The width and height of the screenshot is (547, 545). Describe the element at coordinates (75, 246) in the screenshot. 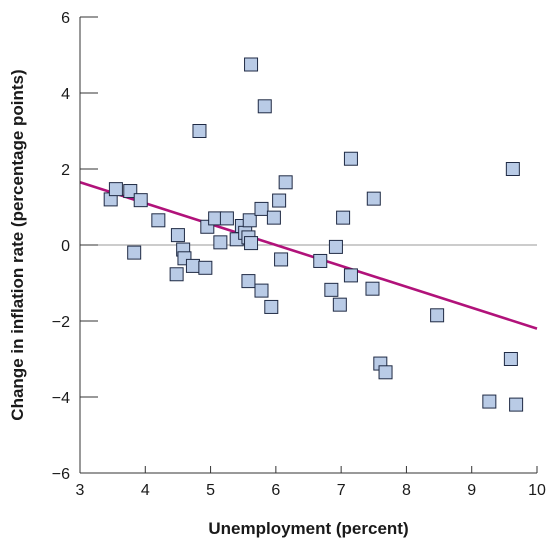

I see `y-axis-ticks: 6 4 2 0 −2 −4 −6` at that location.